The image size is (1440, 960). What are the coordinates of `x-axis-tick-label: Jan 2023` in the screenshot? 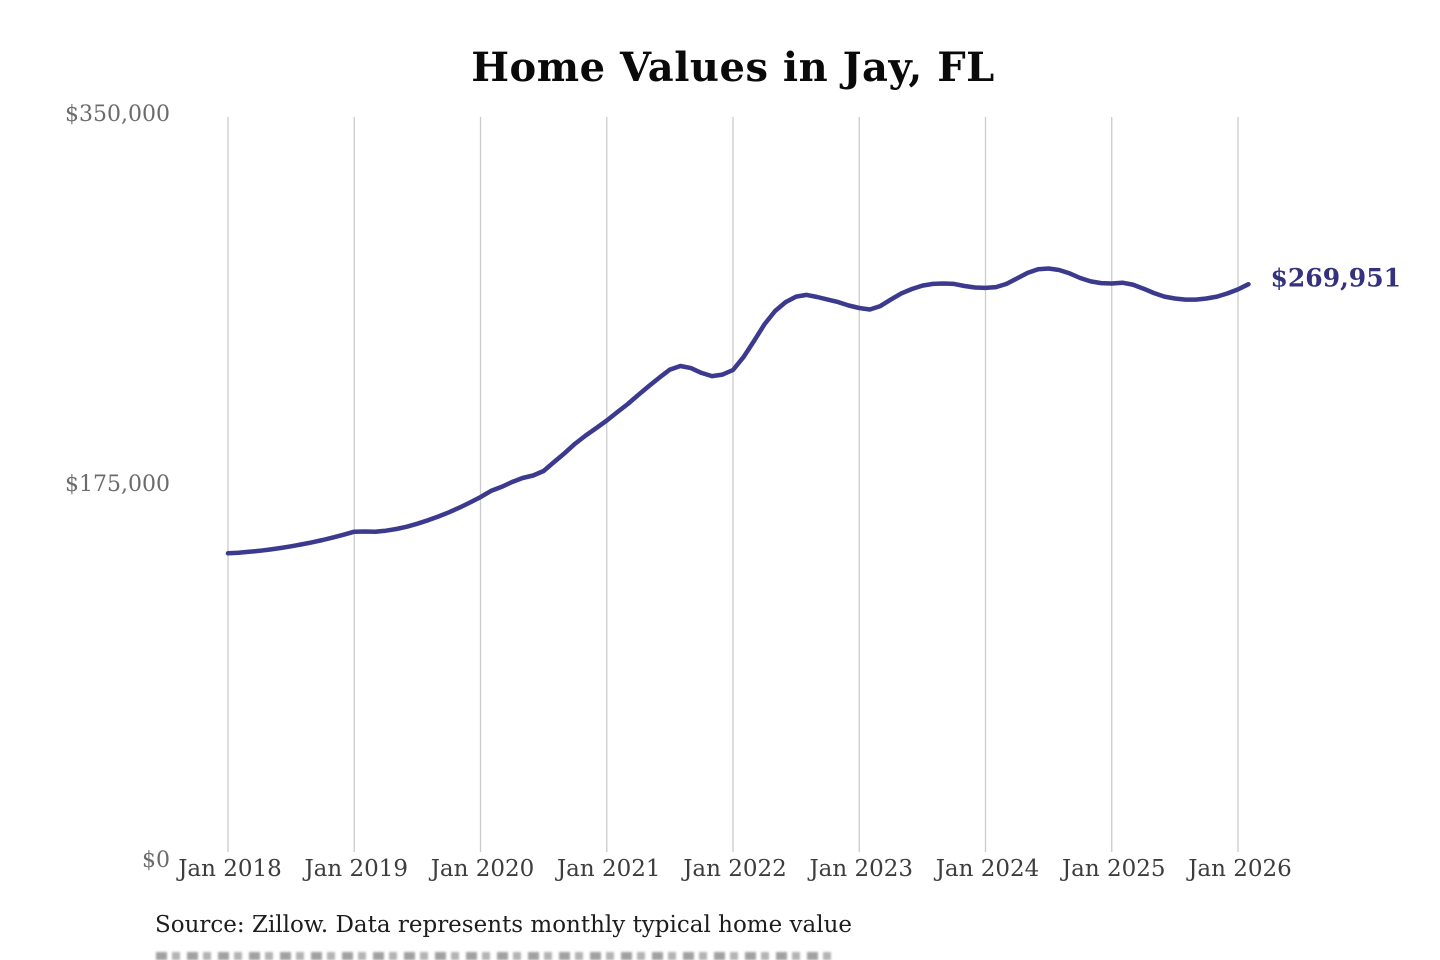 It's located at (861, 869).